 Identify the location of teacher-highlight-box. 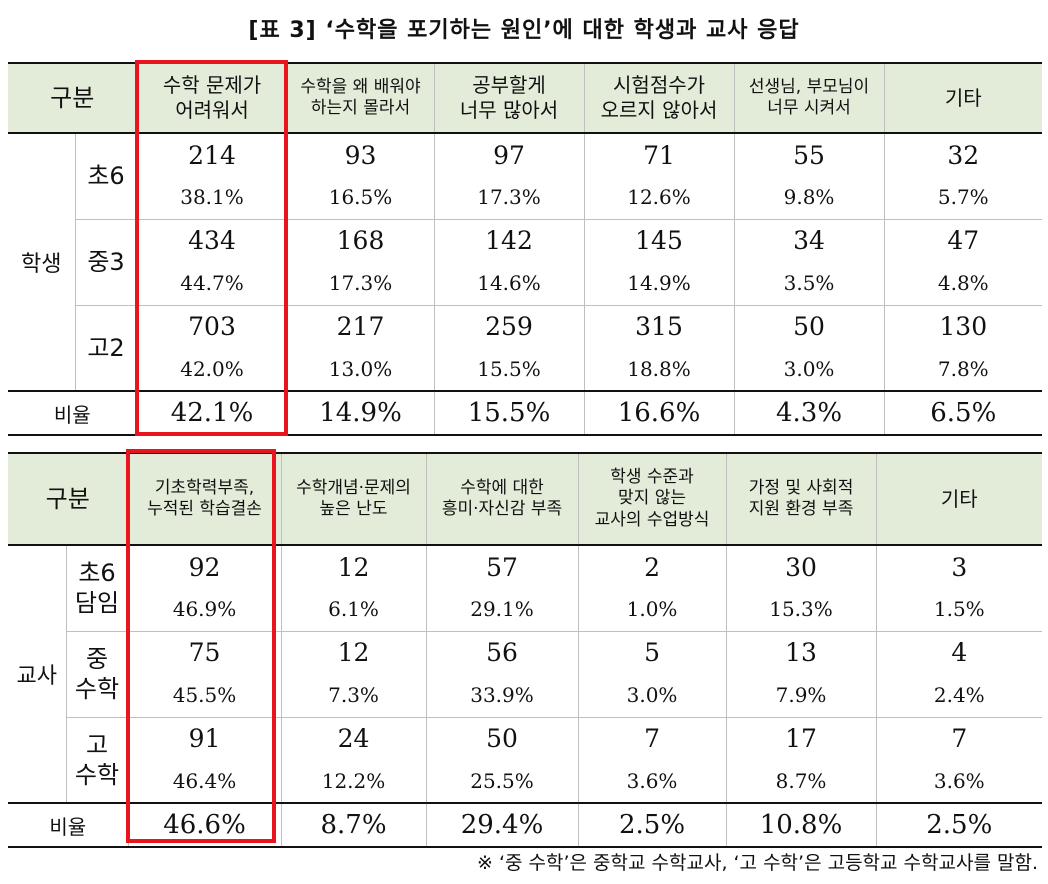
(201, 646).